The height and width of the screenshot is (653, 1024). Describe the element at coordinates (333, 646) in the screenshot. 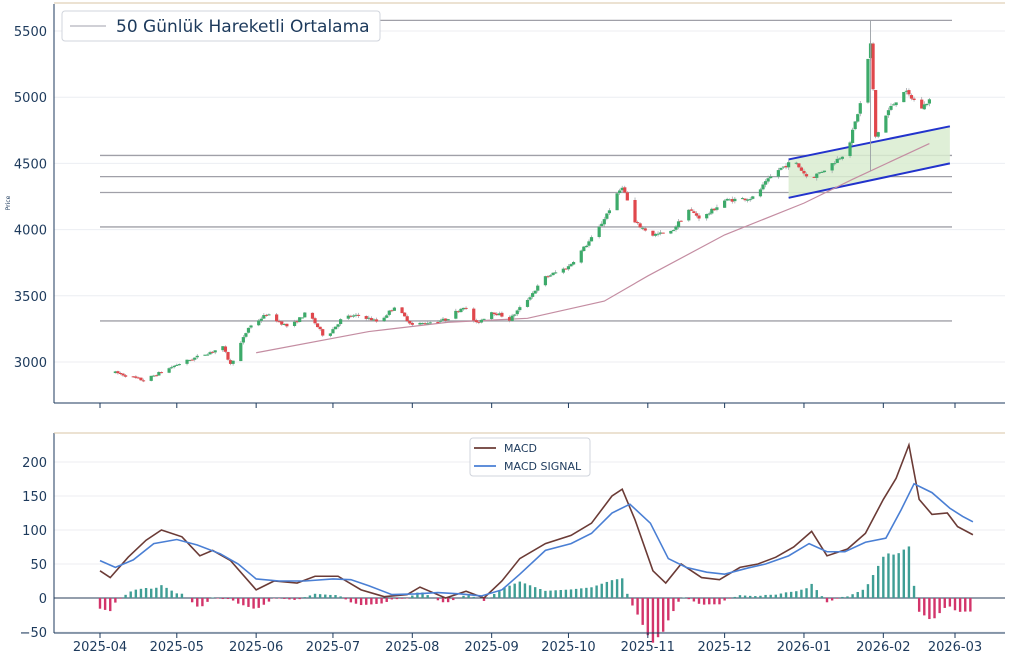

I see `date-tick-label: 2025-07` at that location.